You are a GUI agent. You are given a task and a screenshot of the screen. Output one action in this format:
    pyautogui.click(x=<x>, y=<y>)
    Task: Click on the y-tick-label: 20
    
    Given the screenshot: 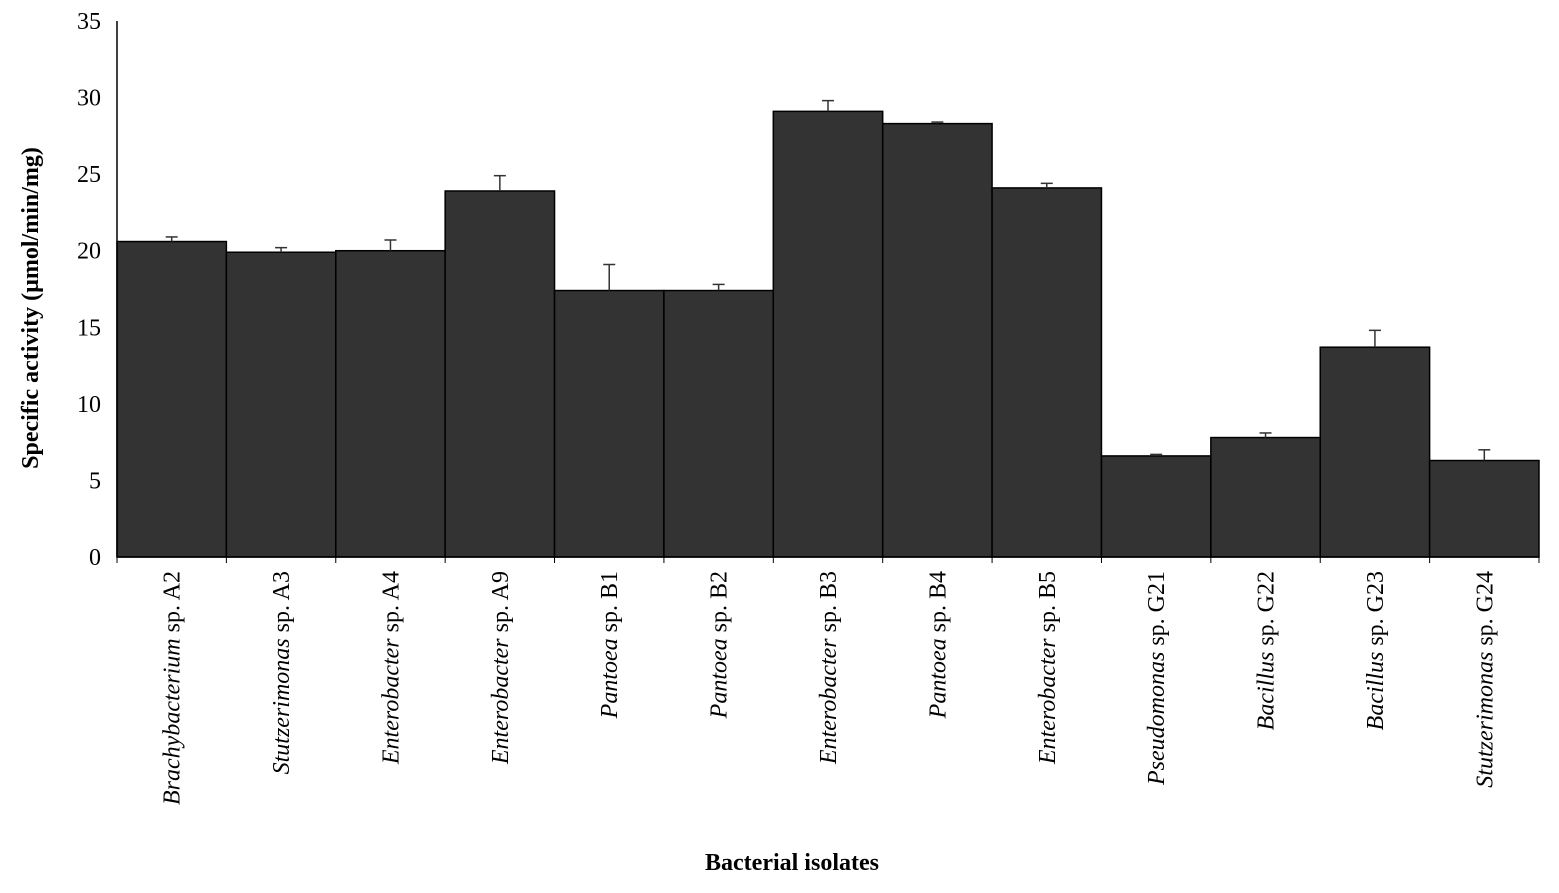 What is the action you would take?
    pyautogui.click(x=89, y=252)
    